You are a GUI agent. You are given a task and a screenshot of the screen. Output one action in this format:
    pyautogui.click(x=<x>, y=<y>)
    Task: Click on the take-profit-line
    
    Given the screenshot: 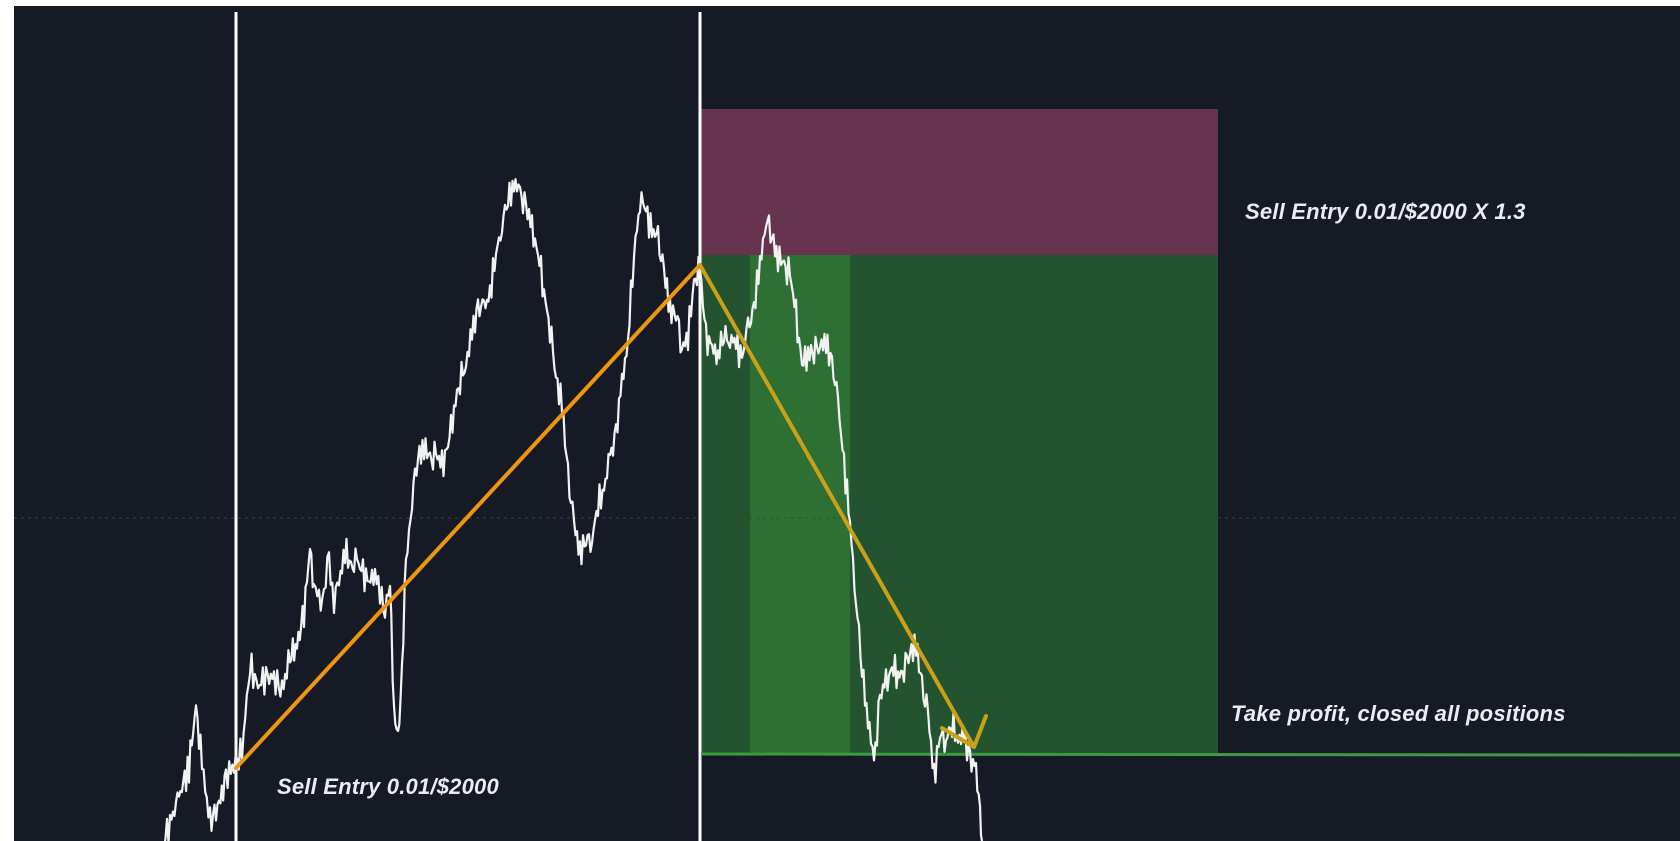 What is the action you would take?
    pyautogui.click(x=1190, y=754)
    